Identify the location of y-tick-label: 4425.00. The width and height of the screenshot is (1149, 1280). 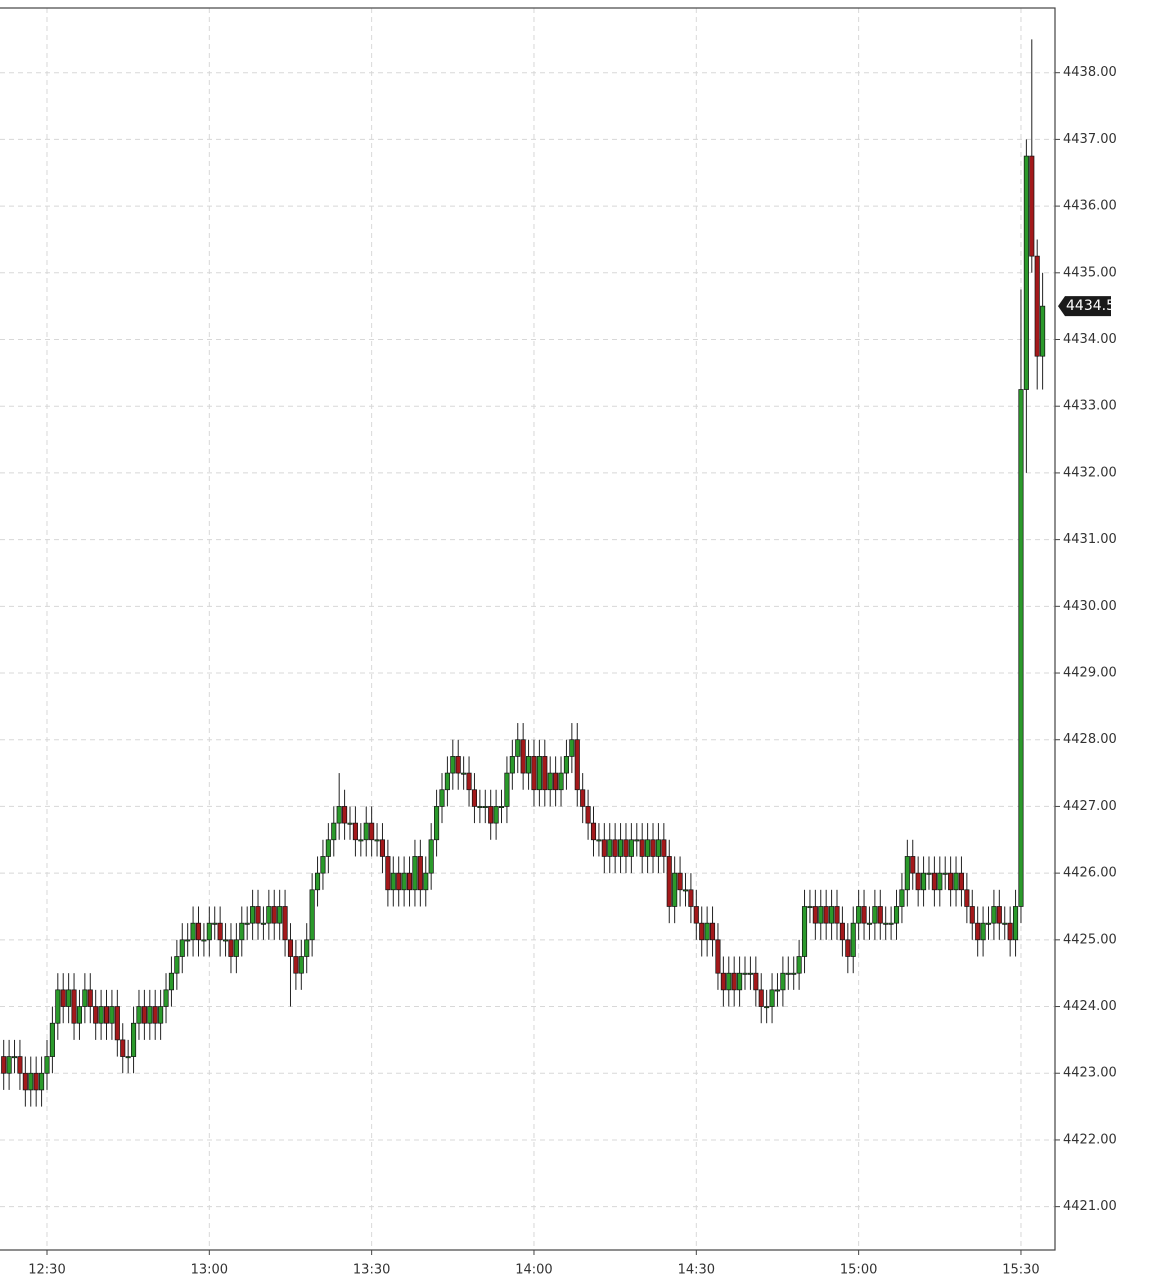
(1090, 939).